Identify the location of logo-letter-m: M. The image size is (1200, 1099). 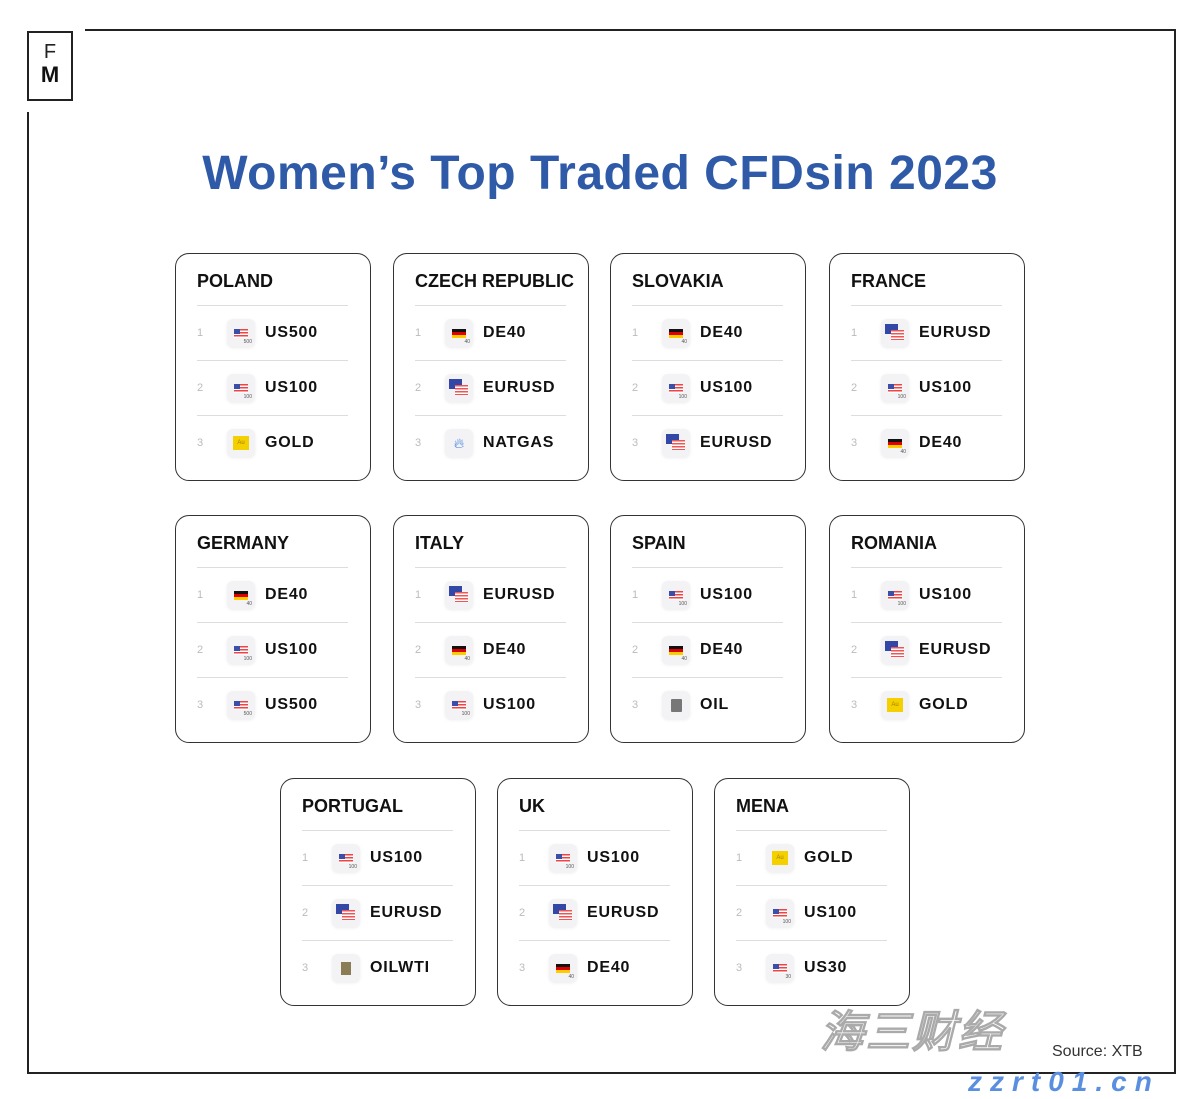
(50, 74).